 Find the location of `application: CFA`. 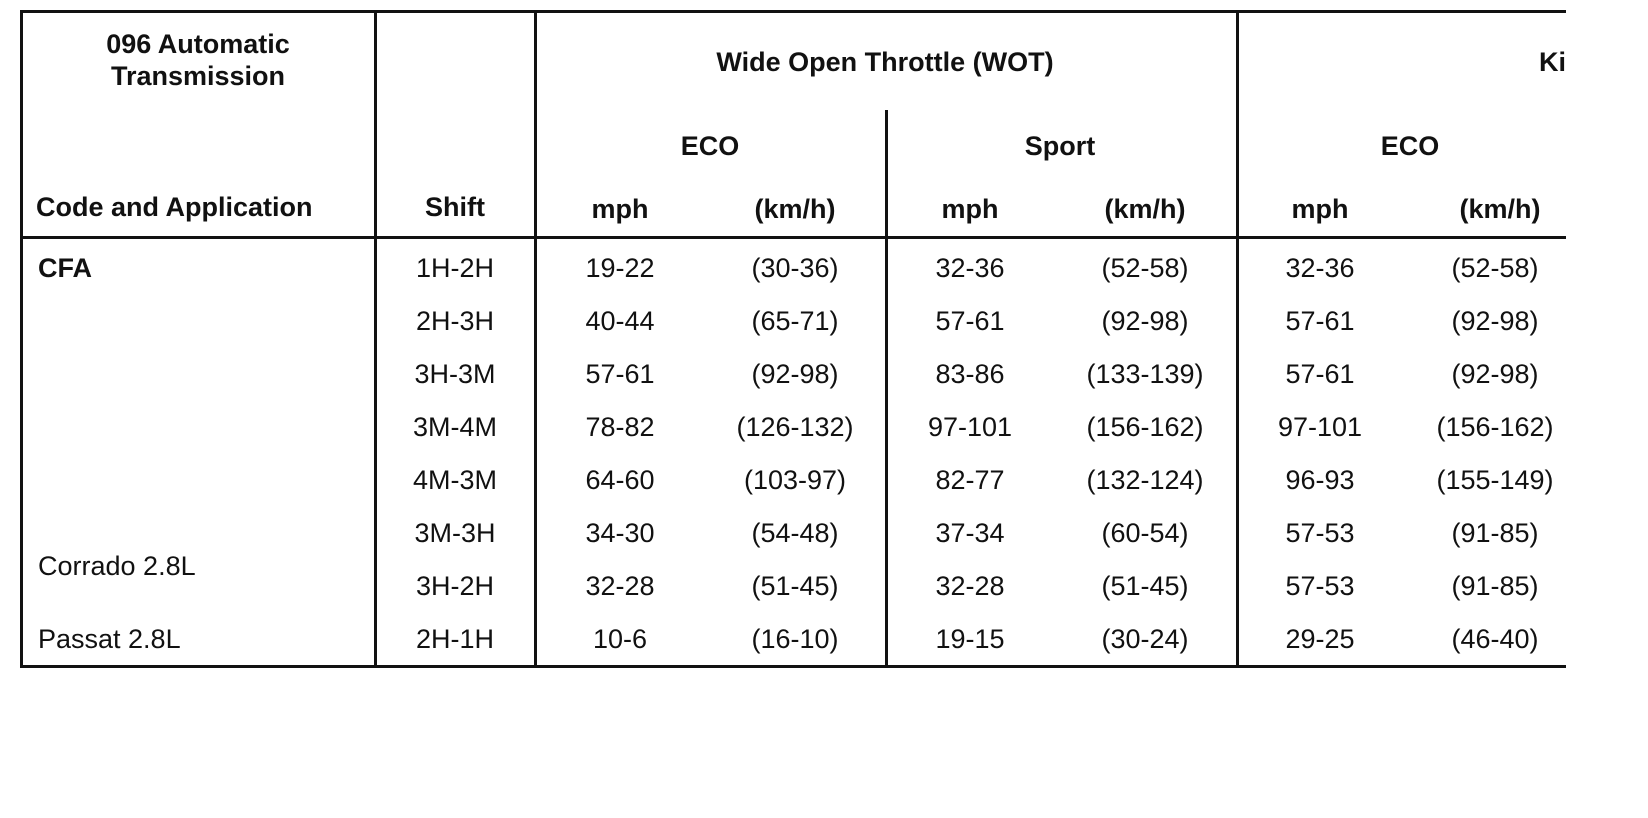

application: CFA is located at coordinates (65, 268).